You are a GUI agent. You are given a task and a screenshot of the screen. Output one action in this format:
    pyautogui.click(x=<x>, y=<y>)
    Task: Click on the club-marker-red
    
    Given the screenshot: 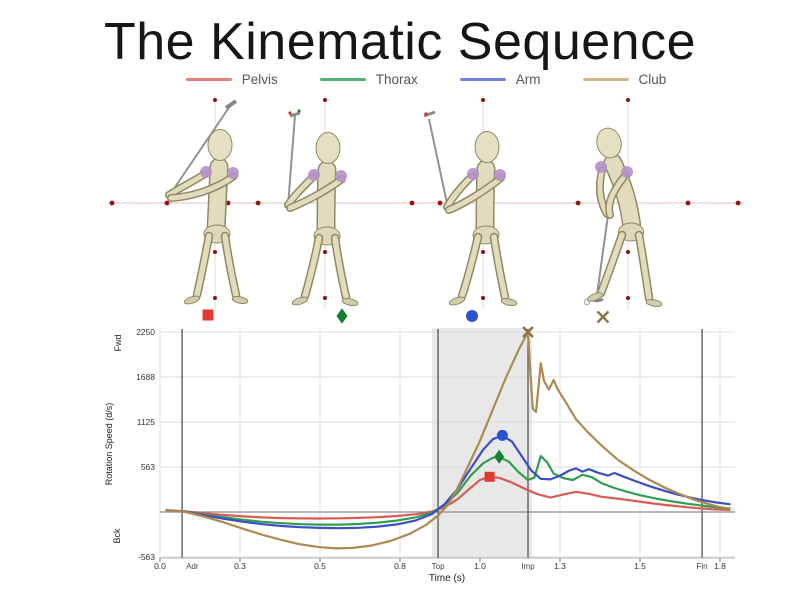 What is the action you would take?
    pyautogui.click(x=290, y=113)
    